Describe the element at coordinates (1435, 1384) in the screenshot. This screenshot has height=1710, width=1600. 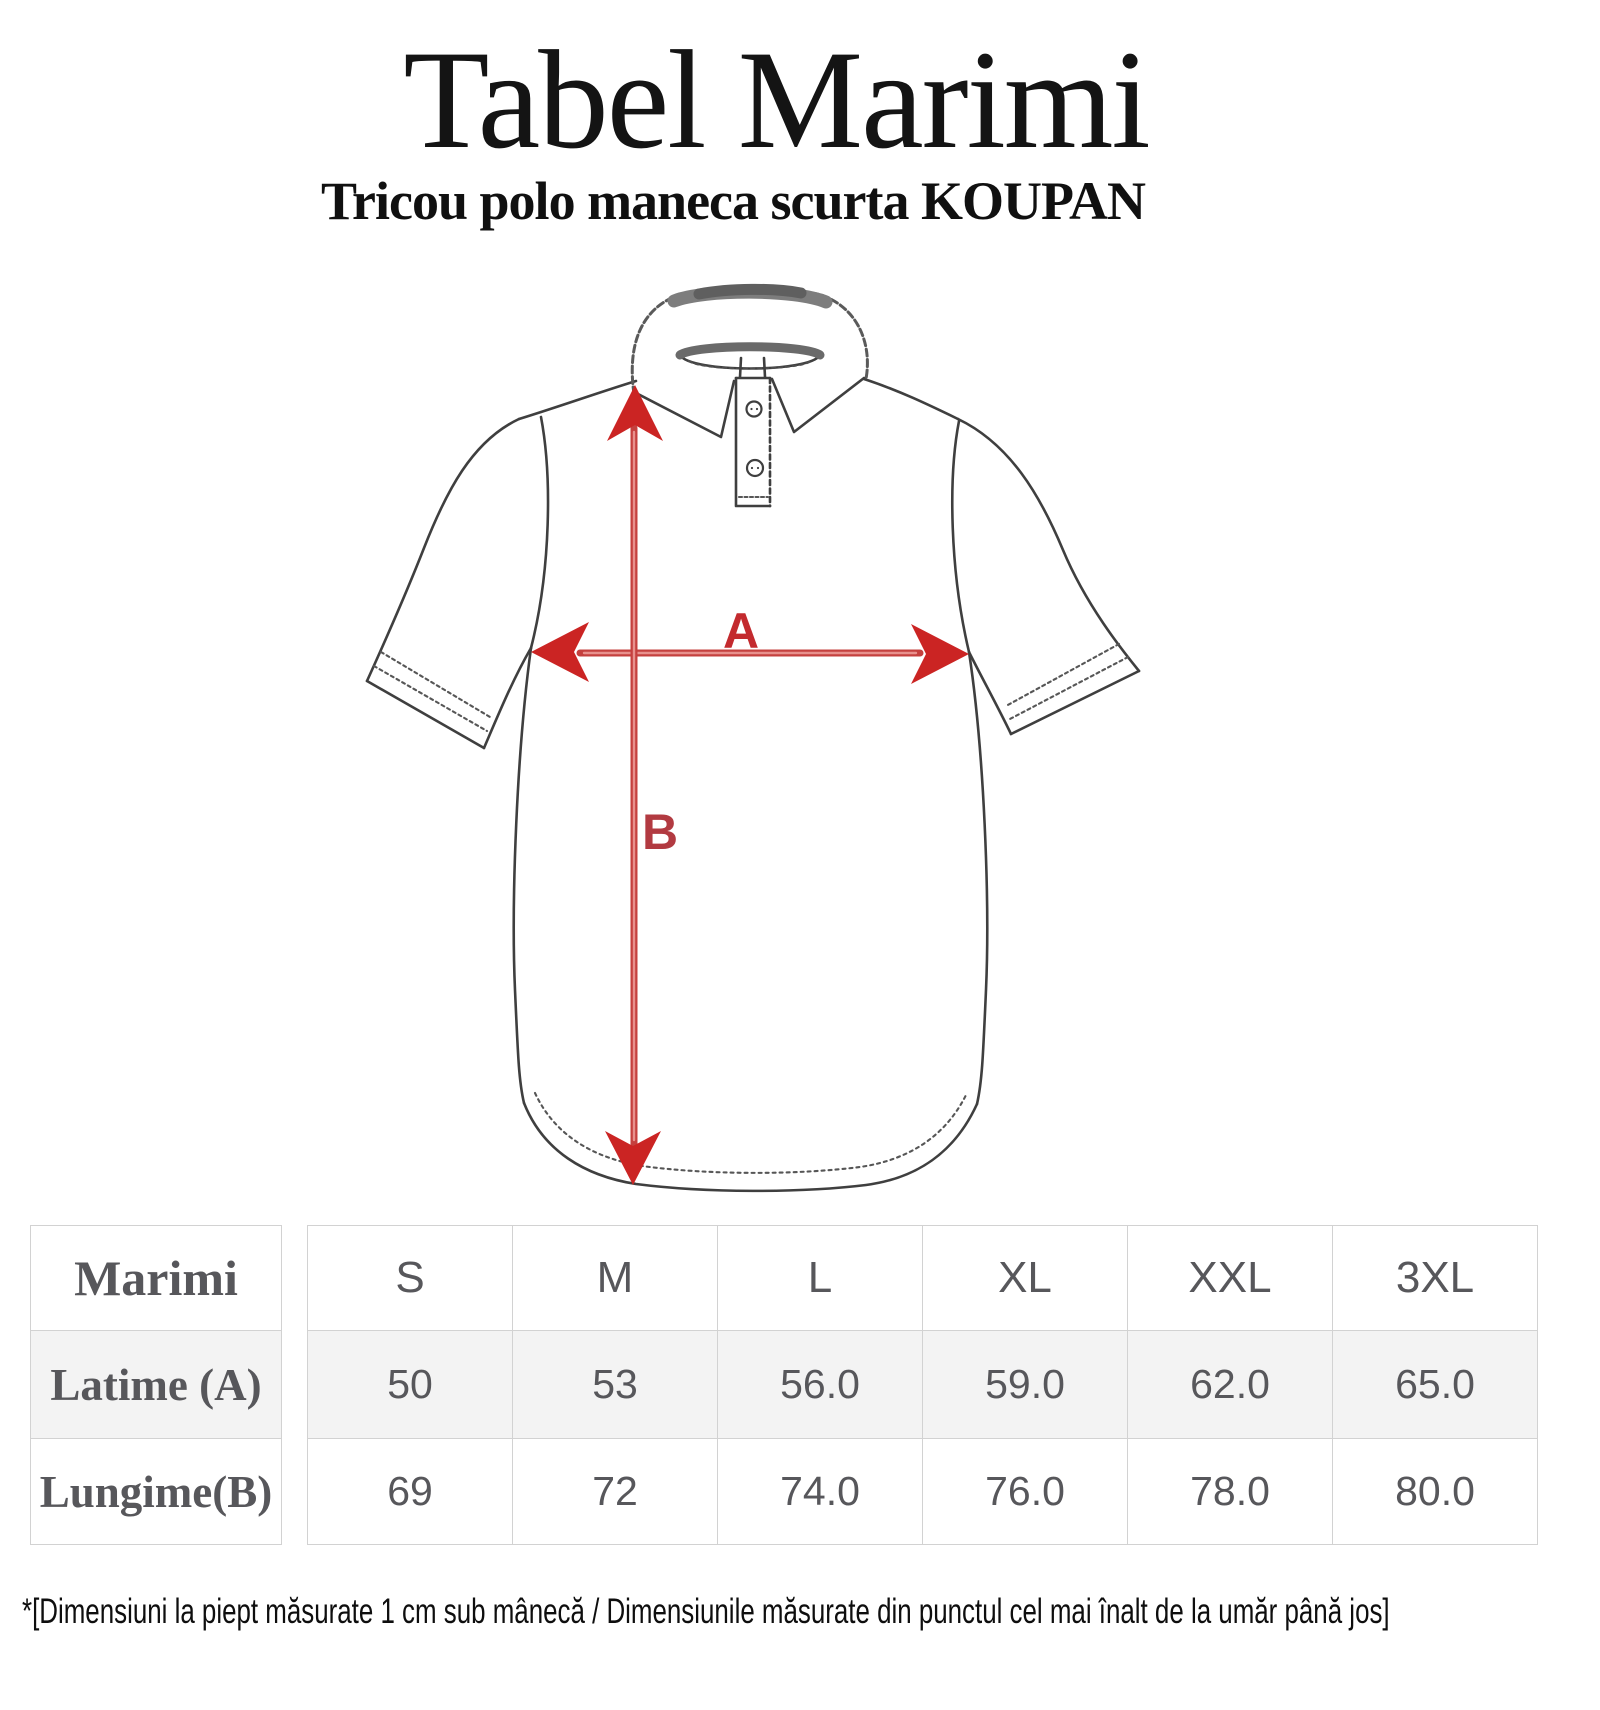
I see `width-value-3xl: 65.0` at that location.